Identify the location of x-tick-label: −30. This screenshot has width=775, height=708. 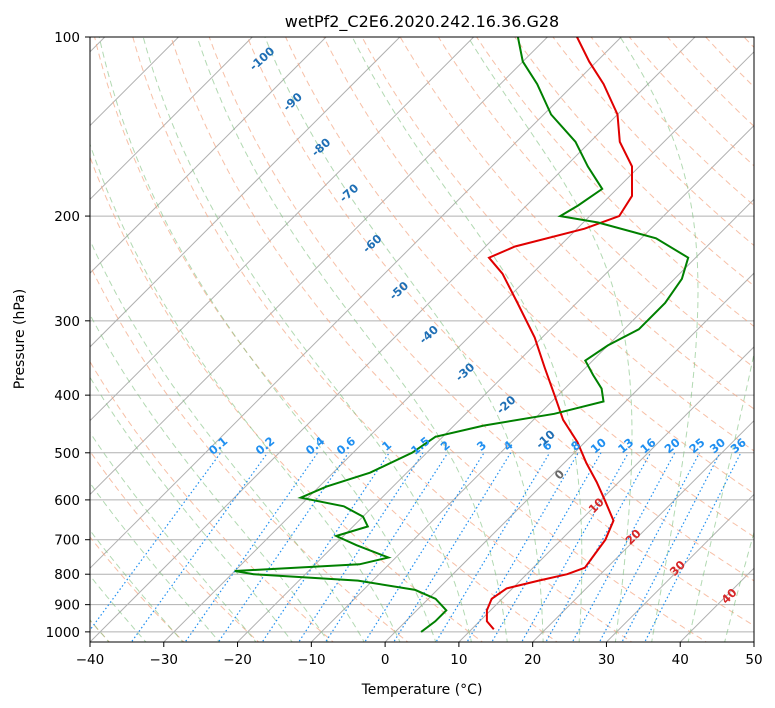
(164, 660).